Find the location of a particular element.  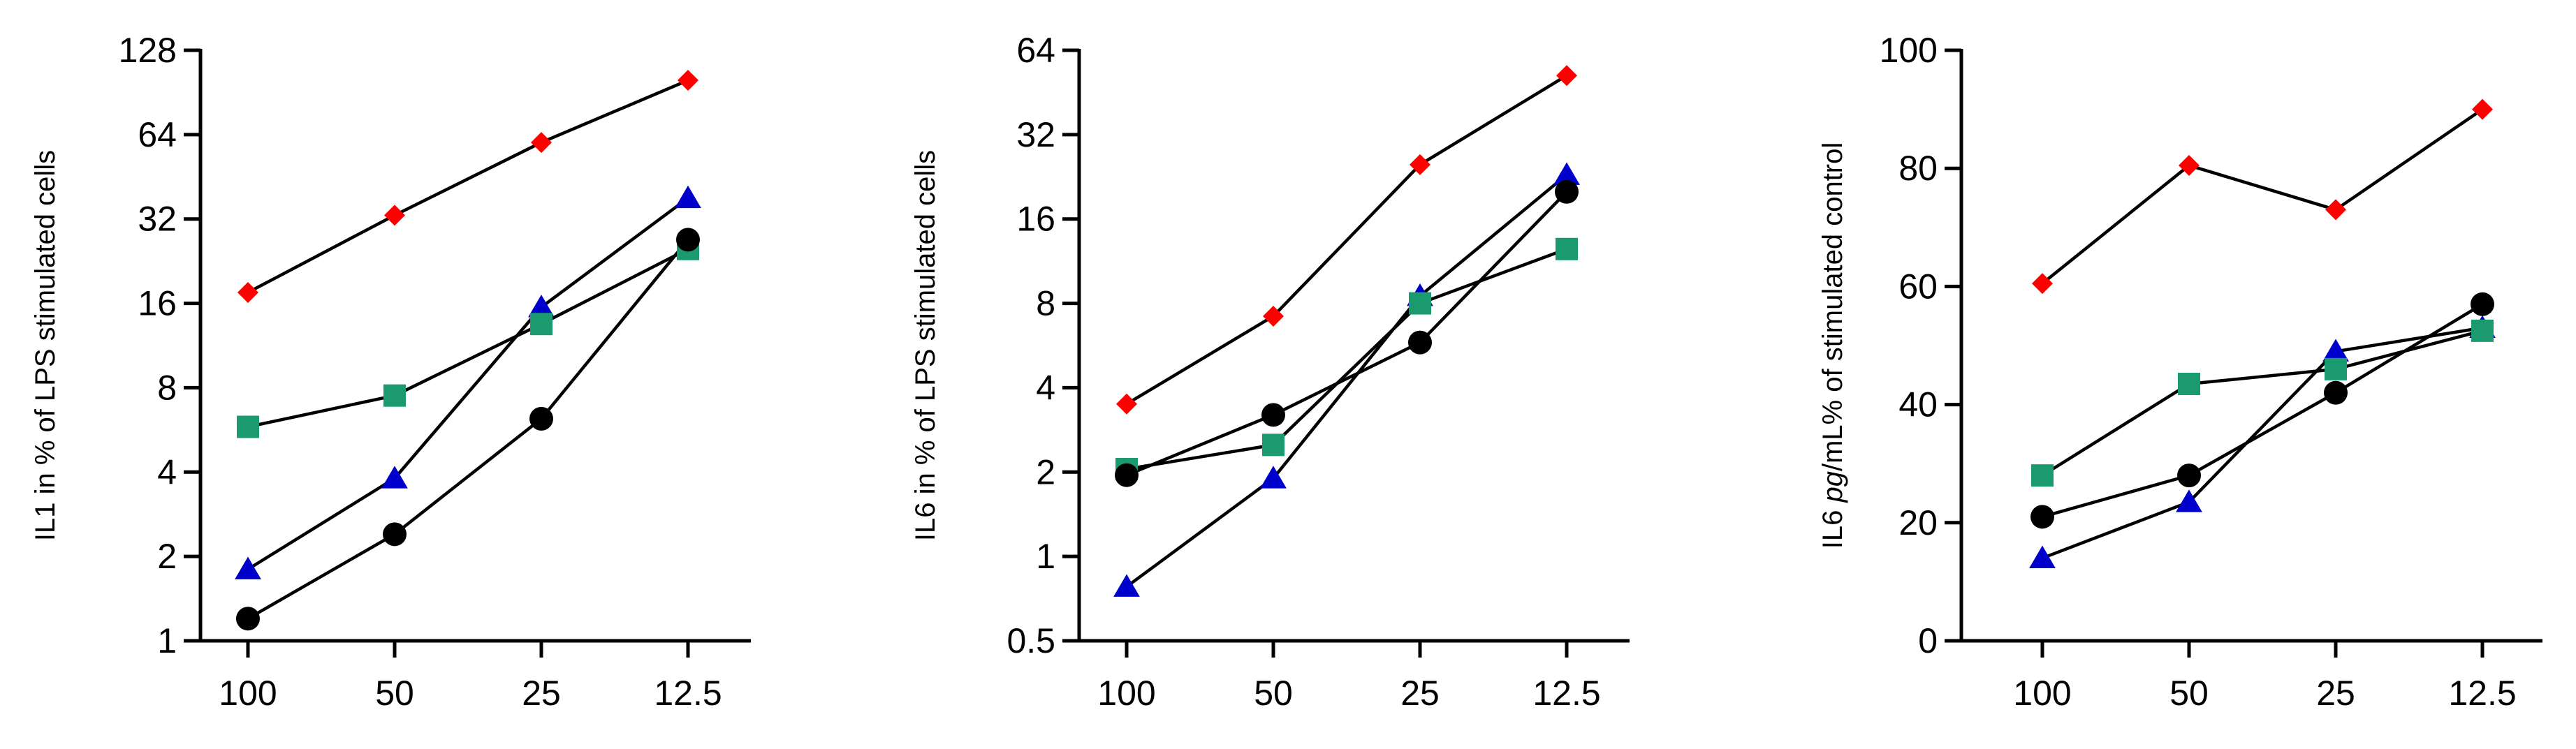

y-axis-label: IL1 in % of LPS stimulated cells is located at coordinates (46, 345).